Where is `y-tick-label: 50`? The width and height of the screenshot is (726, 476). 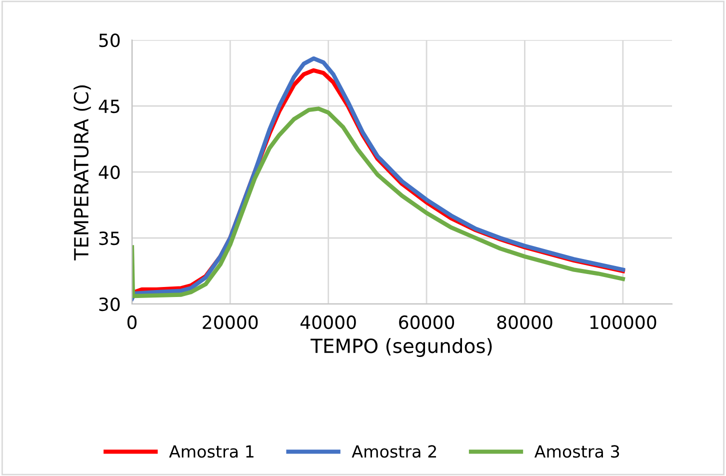 y-tick-label: 50 is located at coordinates (109, 40).